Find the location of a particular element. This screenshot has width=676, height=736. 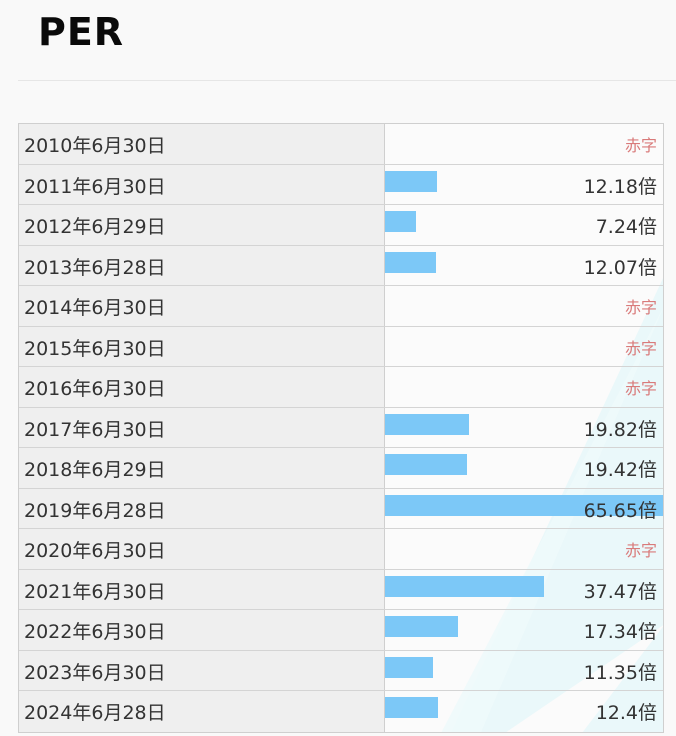

per-value-label: 12.07倍 is located at coordinates (620, 267).